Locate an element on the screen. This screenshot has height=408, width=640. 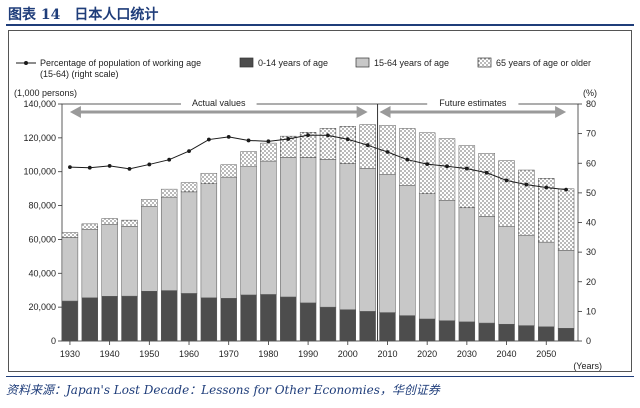
x-tick-label: 1960 is located at coordinates (189, 354).